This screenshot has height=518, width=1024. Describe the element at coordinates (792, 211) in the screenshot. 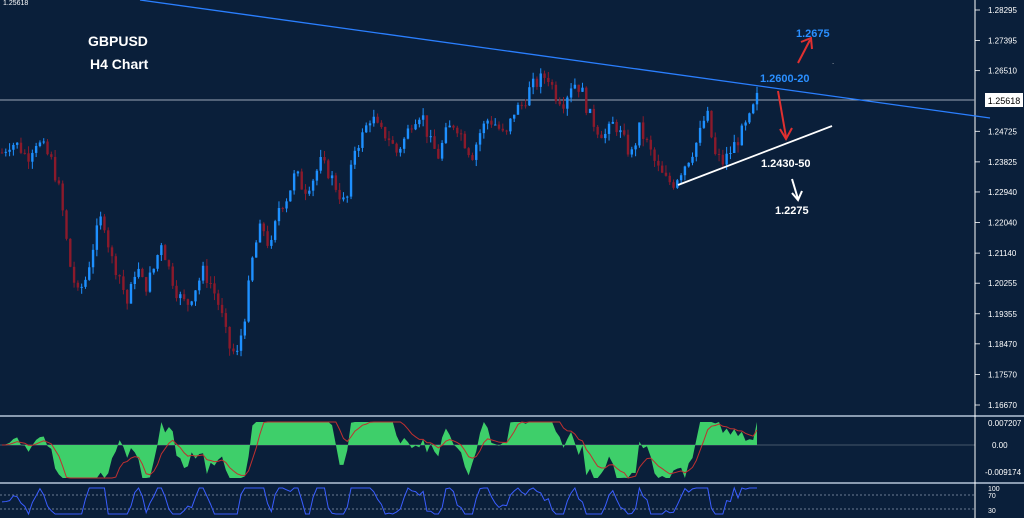

I see `target-down-label: 1.2275` at that location.